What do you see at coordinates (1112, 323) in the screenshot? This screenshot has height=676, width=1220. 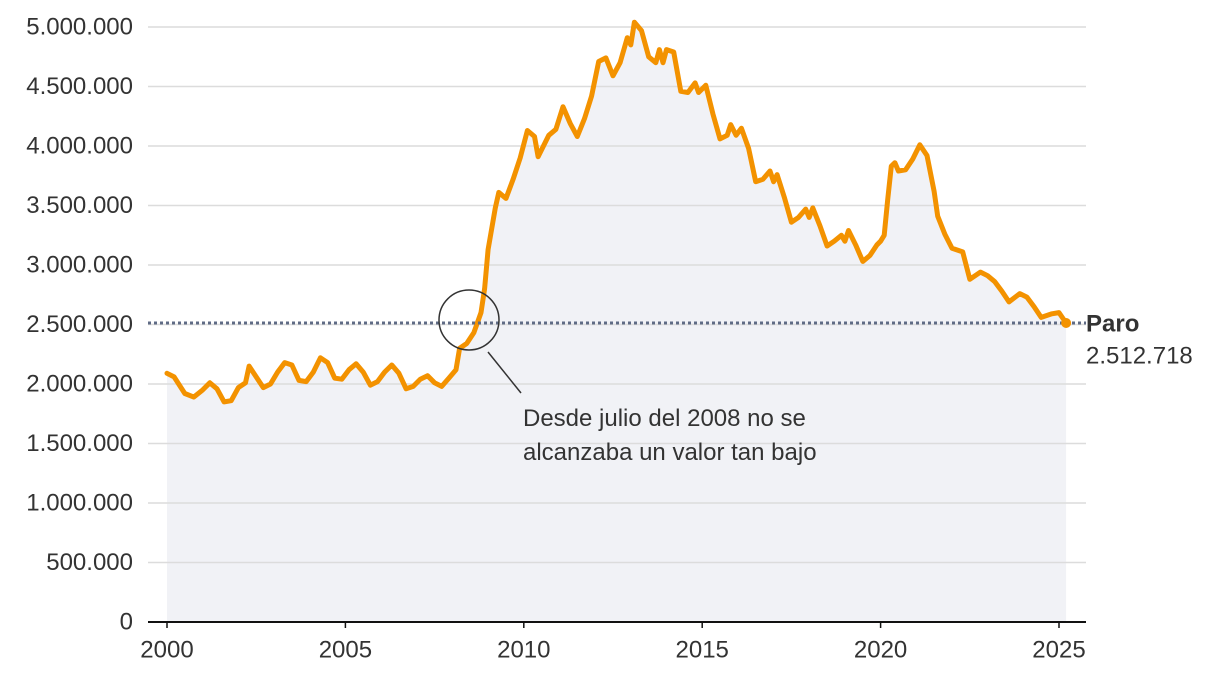 I see `reference-name: Paro` at bounding box center [1112, 323].